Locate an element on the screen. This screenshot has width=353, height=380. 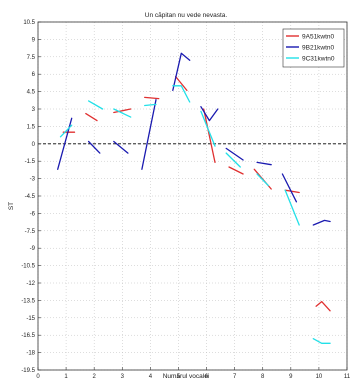
x-tick-label: 1 is located at coordinates (66, 377).